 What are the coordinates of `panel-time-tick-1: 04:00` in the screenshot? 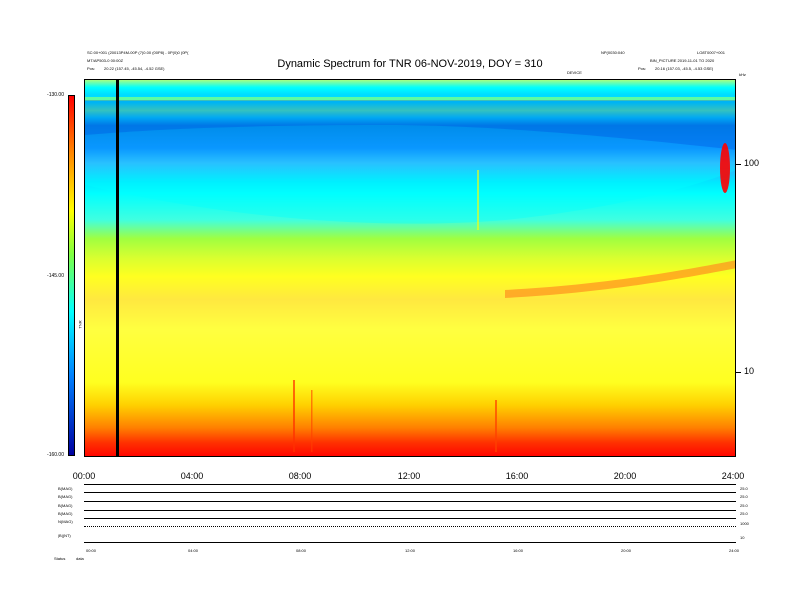 It's located at (193, 550).